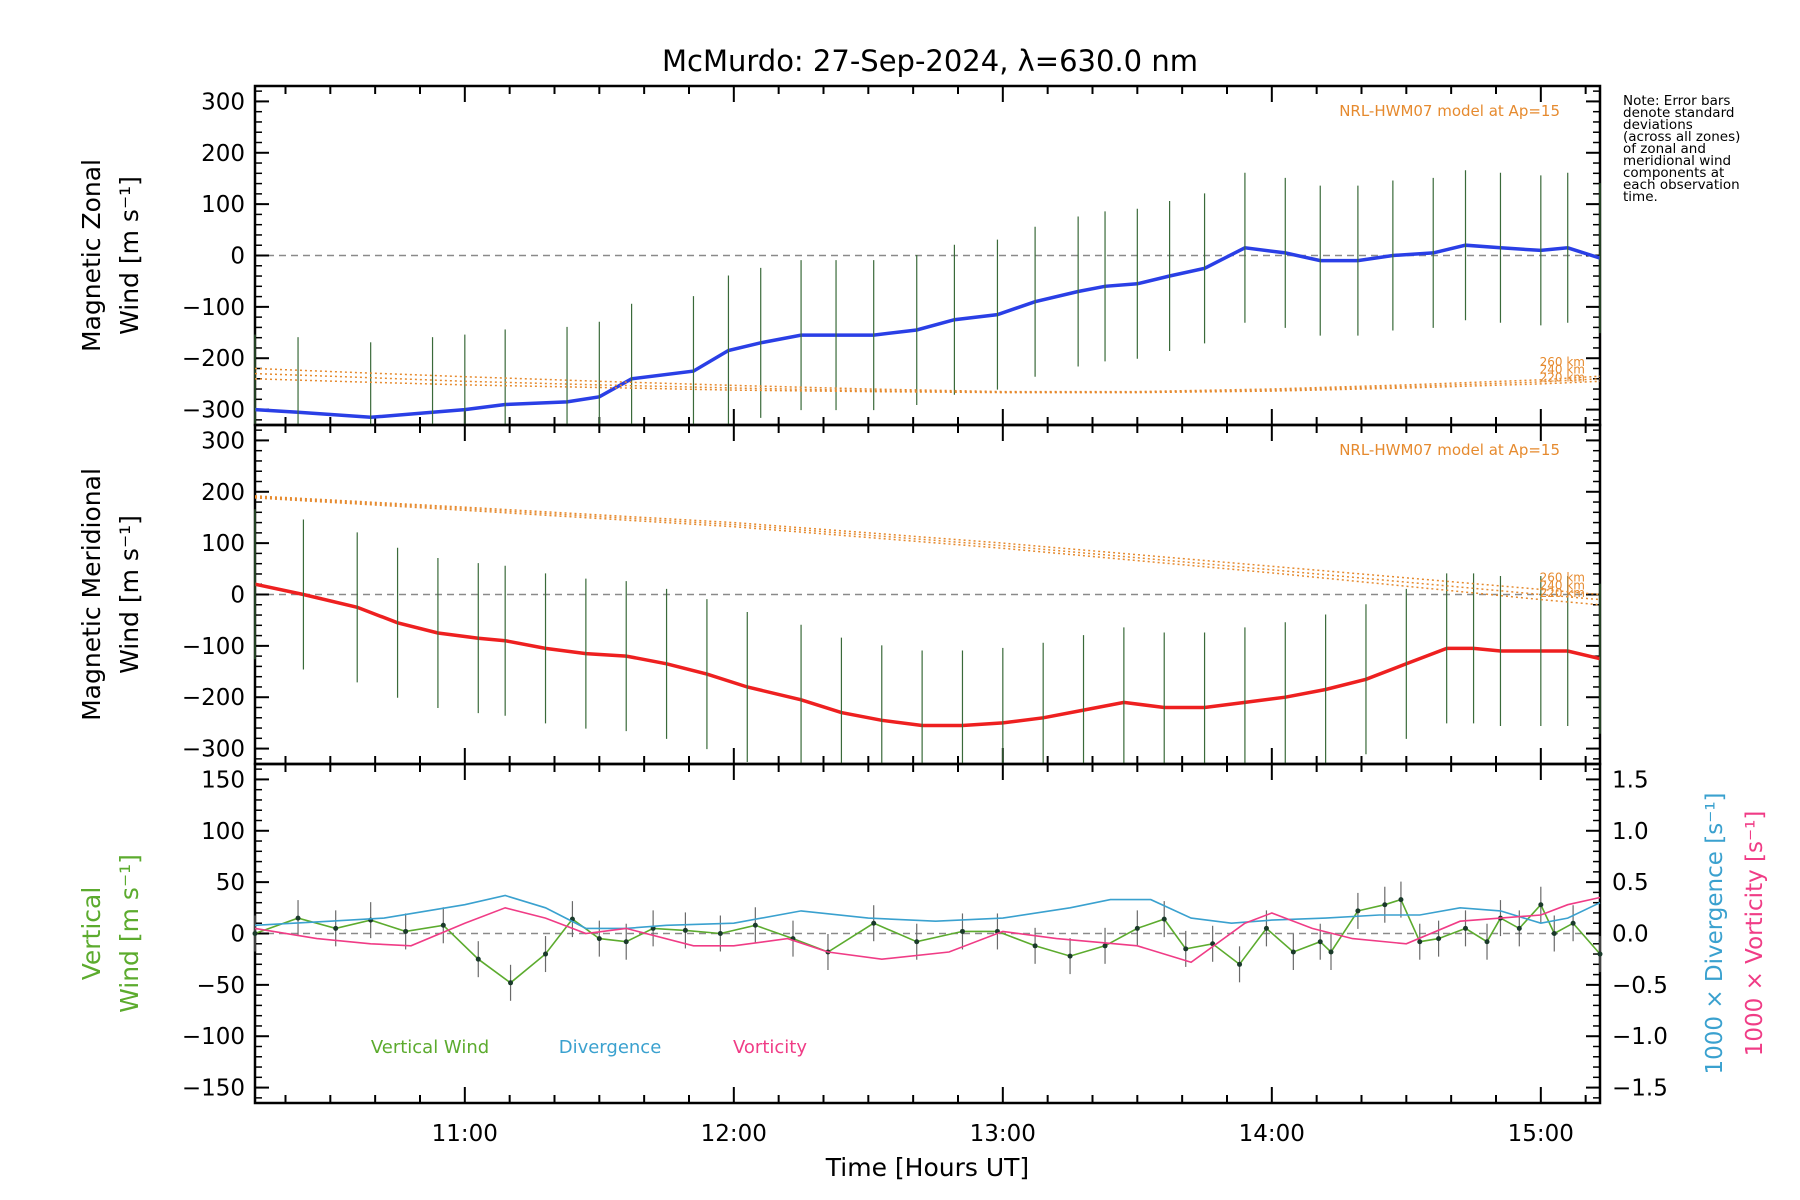 This screenshot has width=1800, height=1200. What do you see at coordinates (1677, 101) in the screenshot?
I see `note-line: Note: Error bars` at bounding box center [1677, 101].